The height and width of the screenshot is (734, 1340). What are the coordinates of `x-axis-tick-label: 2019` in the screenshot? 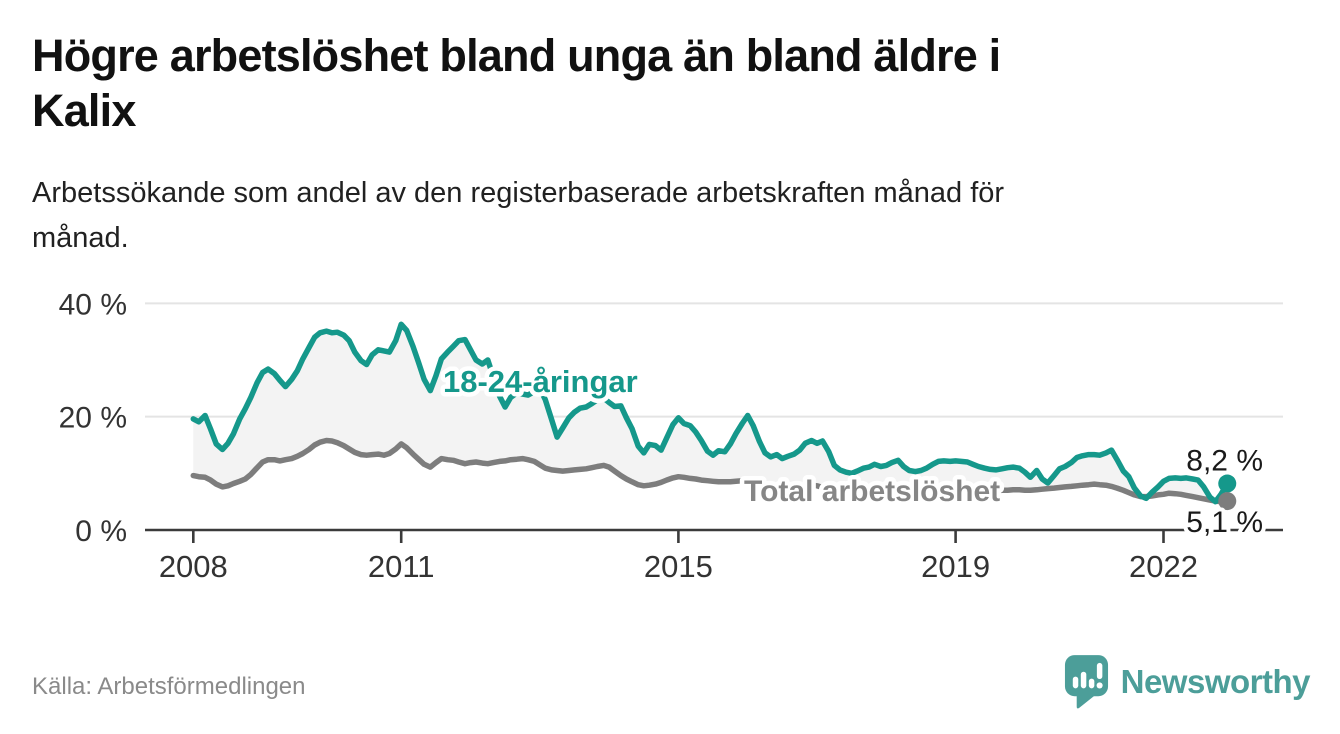 It's located at (955, 566).